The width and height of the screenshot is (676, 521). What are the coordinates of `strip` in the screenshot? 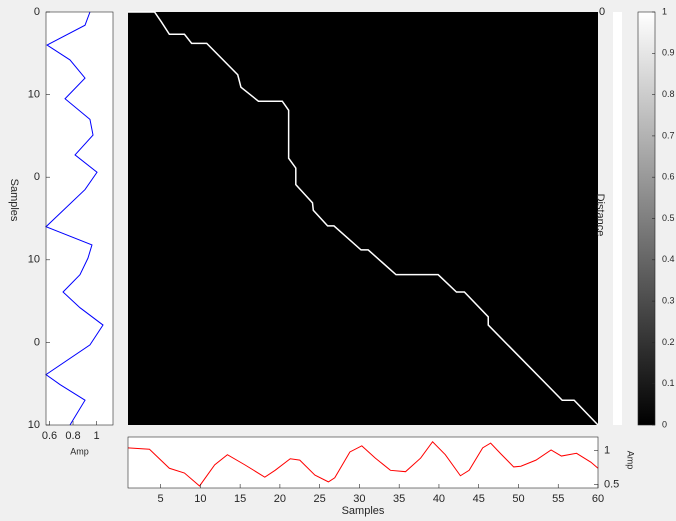 It's located at (617, 218).